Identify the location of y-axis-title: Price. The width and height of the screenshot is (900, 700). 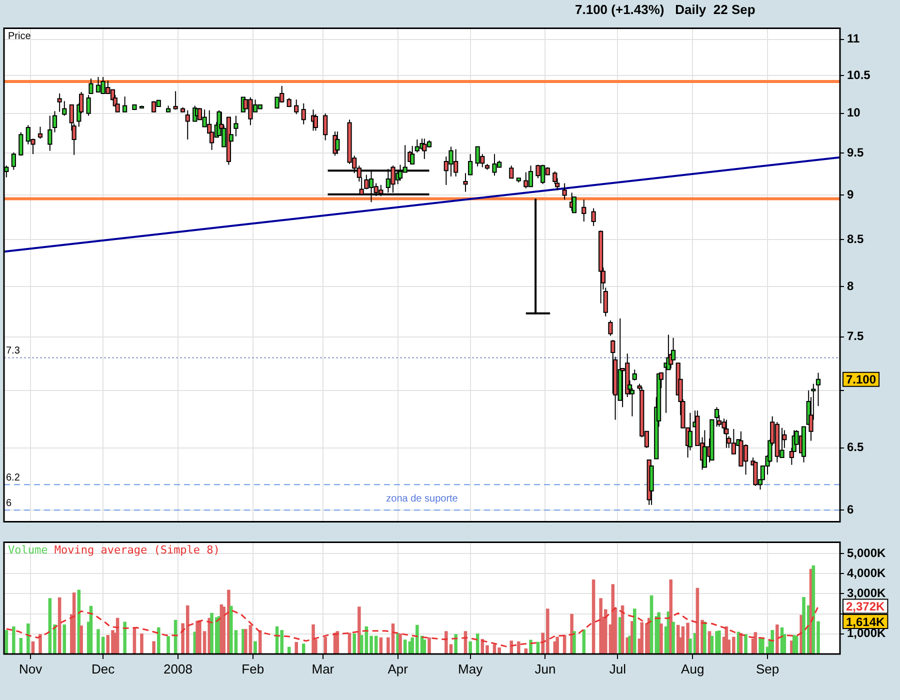
(20, 36).